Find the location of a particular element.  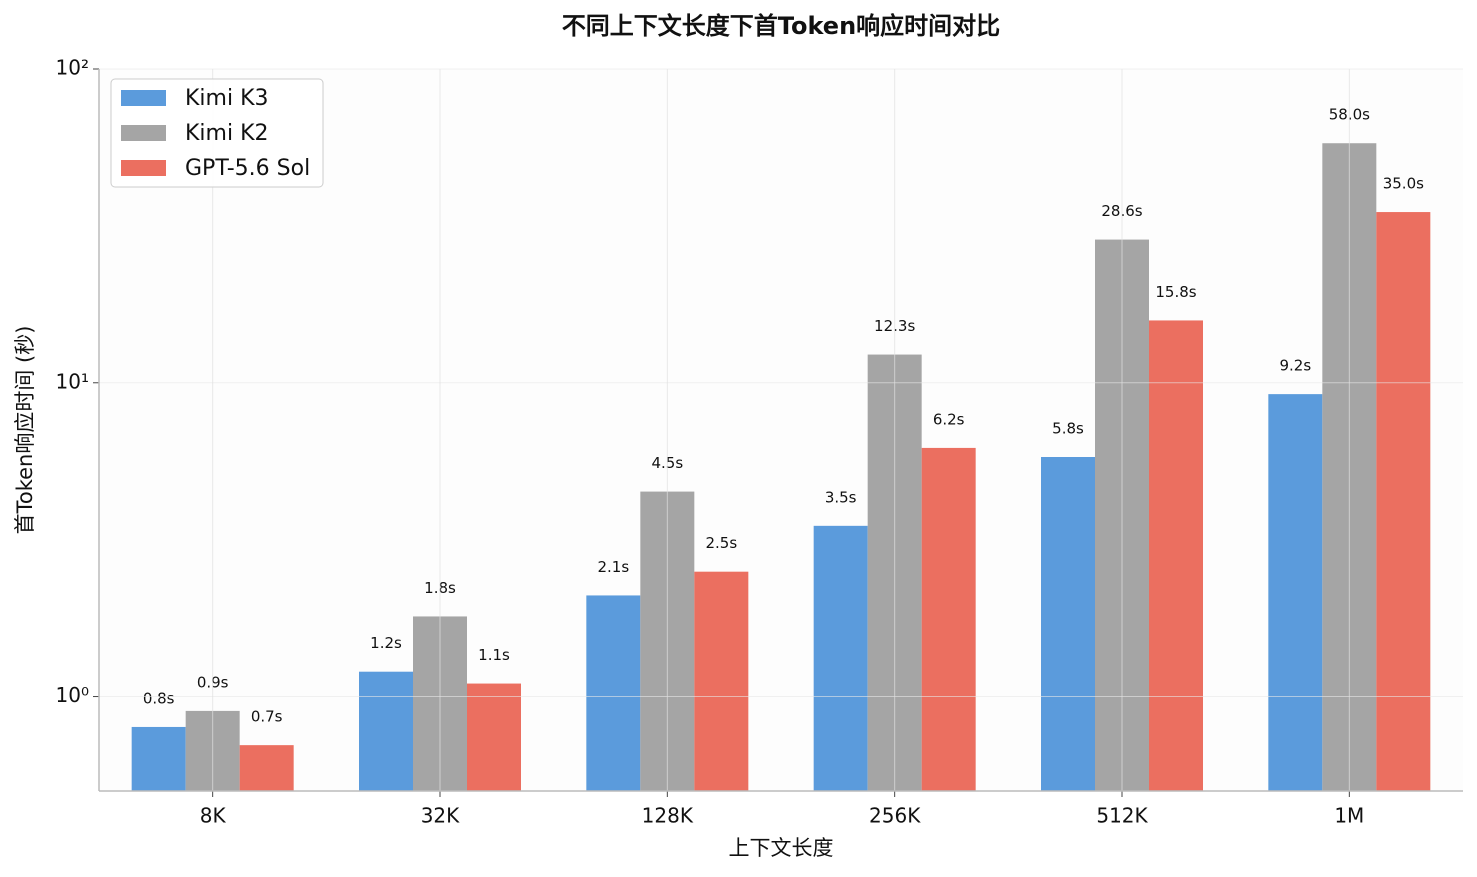

value-label: 3.5s is located at coordinates (841, 497).